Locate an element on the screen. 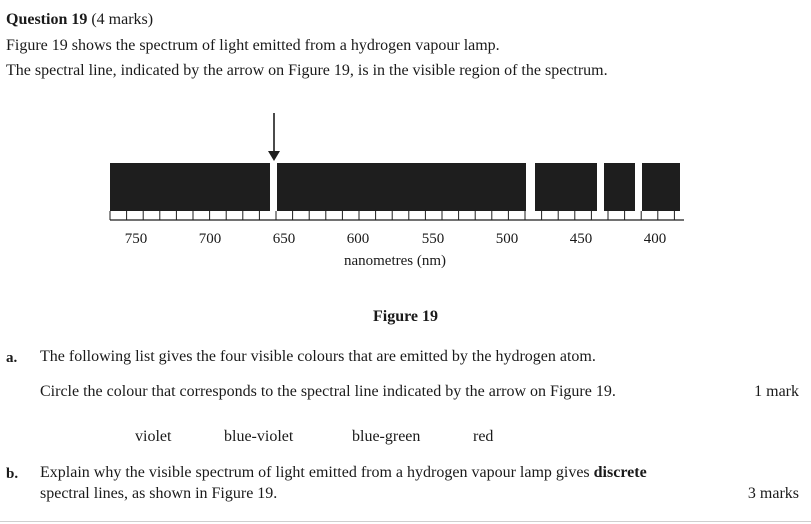  colour-option-red: red is located at coordinates (483, 436).